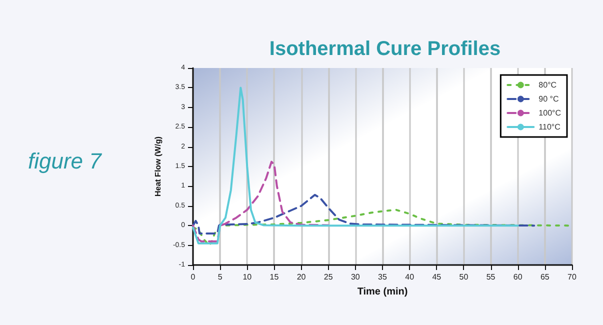 The image size is (603, 325). I want to click on legend-label: 80°C, so click(547, 85).